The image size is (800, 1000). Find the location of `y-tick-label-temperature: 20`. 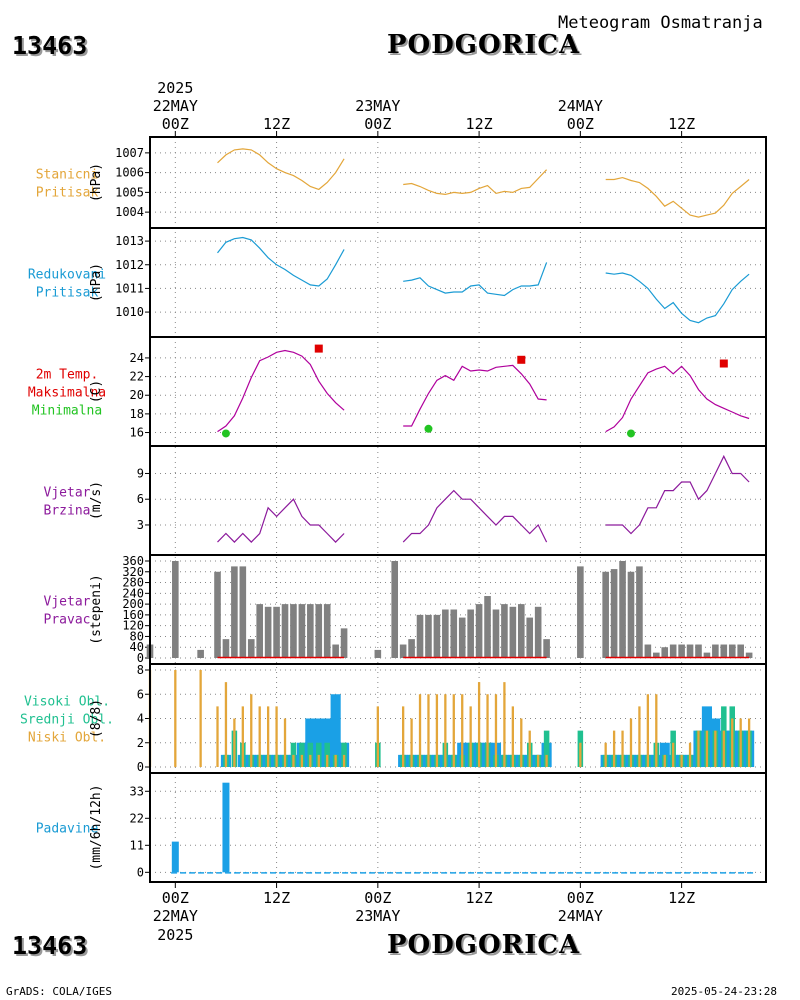

y-tick-label-temperature: 20 is located at coordinates (137, 395).